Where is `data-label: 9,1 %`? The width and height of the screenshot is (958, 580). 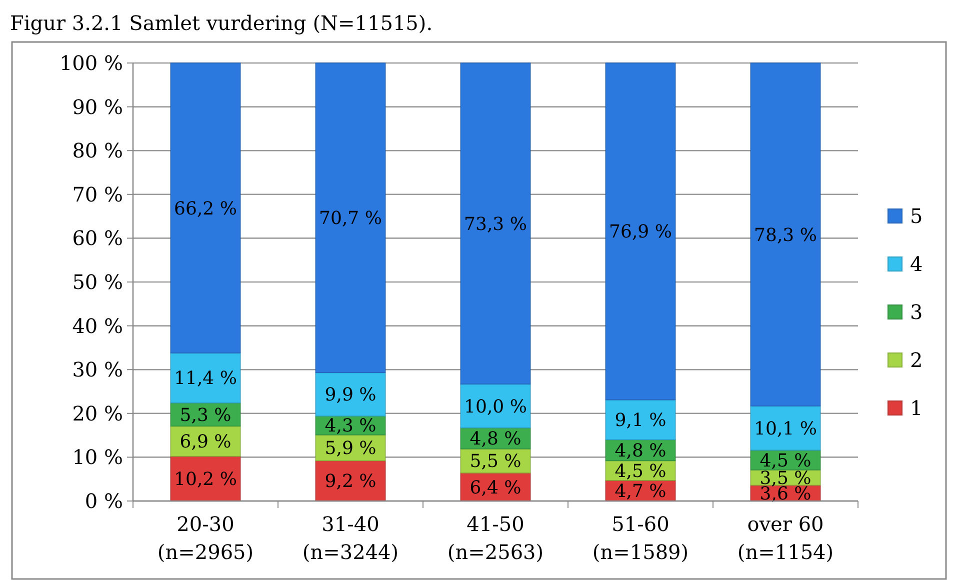 data-label: 9,1 % is located at coordinates (640, 421).